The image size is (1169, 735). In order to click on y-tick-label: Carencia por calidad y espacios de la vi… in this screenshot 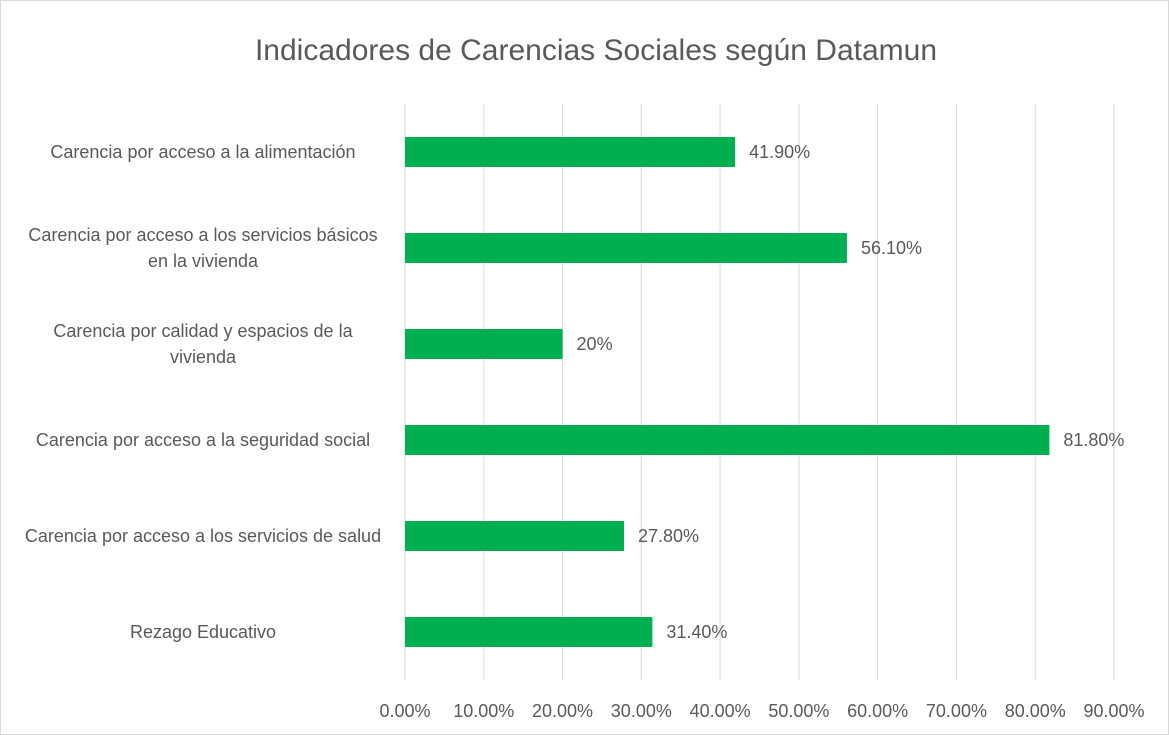, I will do `click(203, 344)`.